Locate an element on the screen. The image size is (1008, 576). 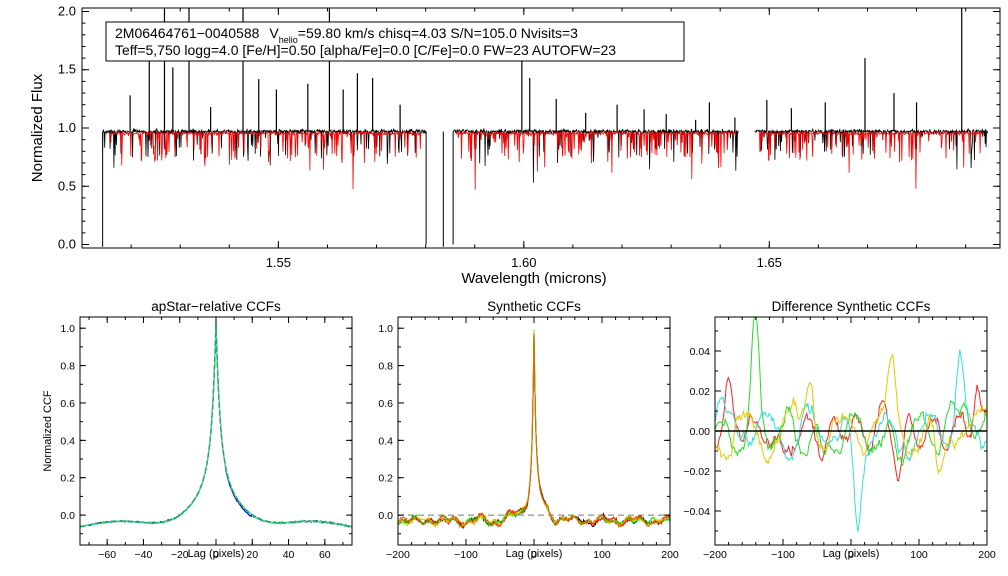
x-tick-label: 40 is located at coordinates (289, 555).